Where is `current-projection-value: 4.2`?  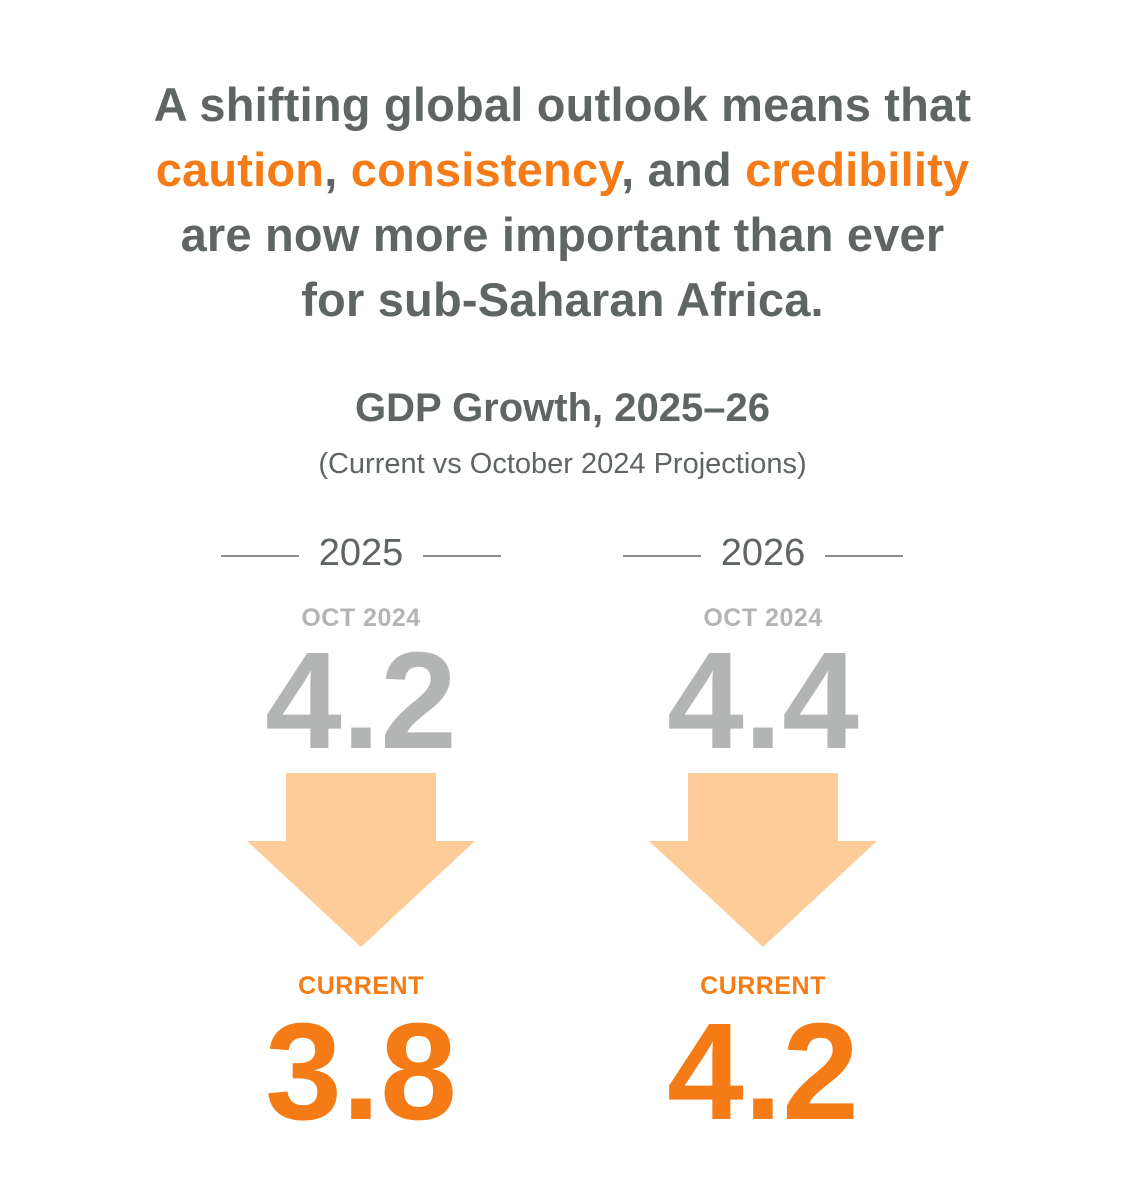
current-projection-value: 4.2 is located at coordinates (763, 1072).